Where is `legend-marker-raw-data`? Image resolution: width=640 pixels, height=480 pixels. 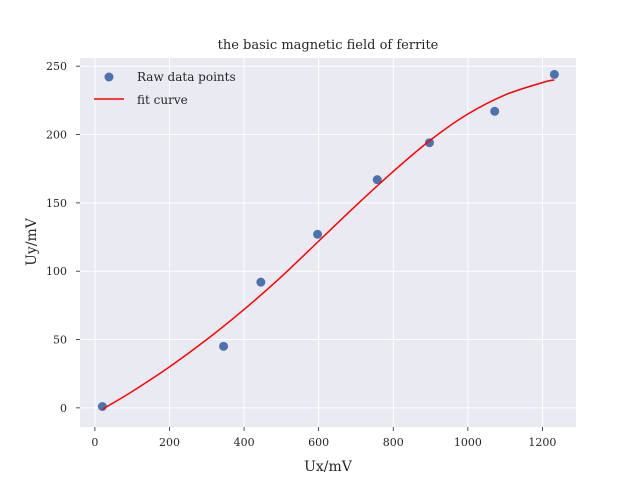 legend-marker-raw-data is located at coordinates (109, 77).